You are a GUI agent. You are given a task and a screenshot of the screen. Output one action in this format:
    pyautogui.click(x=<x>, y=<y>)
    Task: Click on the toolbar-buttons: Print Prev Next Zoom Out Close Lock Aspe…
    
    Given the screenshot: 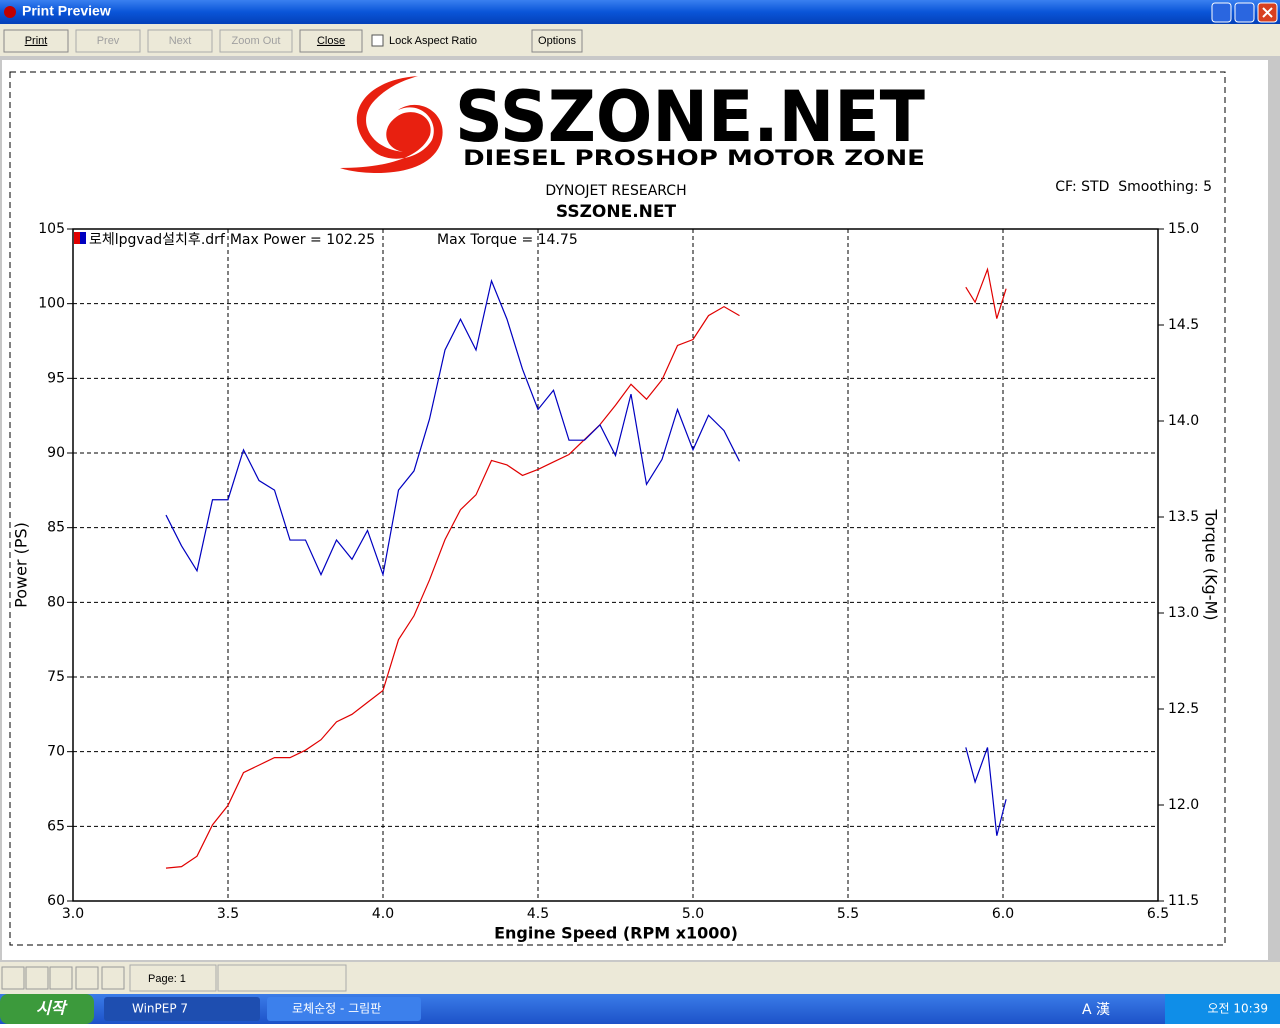 What is the action you would take?
    pyautogui.click(x=293, y=41)
    